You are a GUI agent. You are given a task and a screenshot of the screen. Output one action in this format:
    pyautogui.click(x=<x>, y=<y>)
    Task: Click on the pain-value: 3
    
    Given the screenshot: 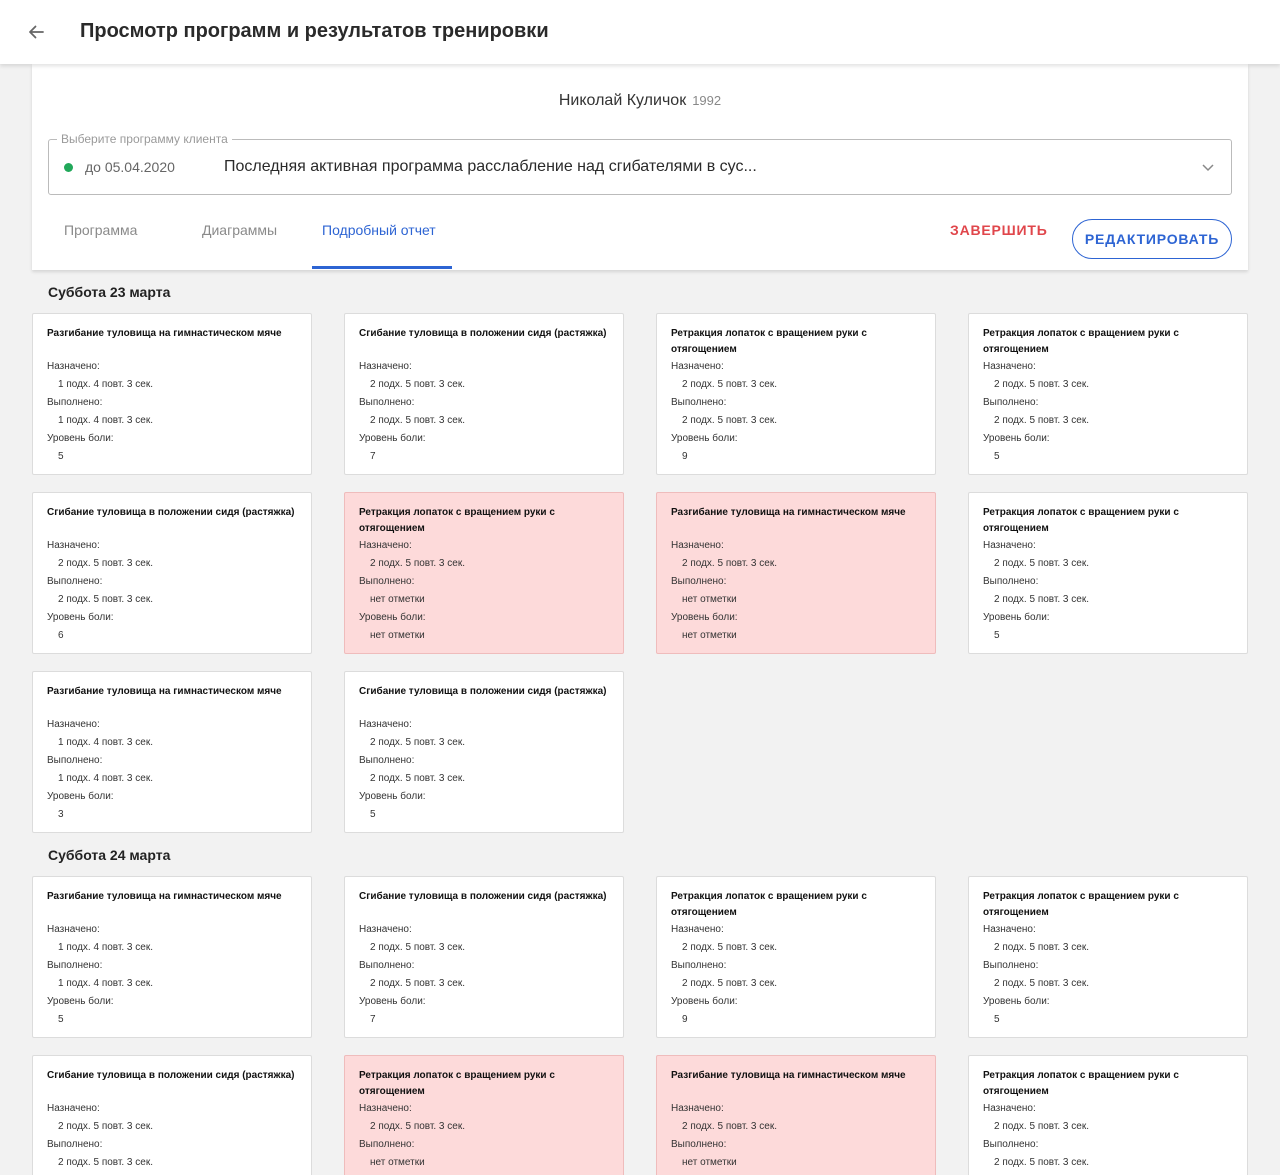 What is the action you would take?
    pyautogui.click(x=61, y=814)
    